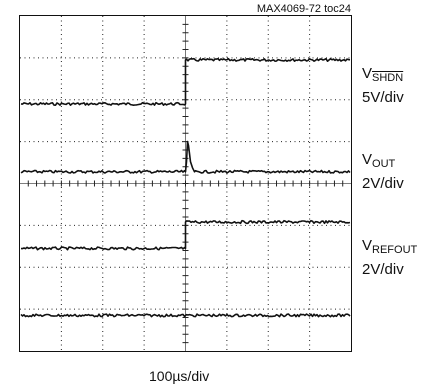  What do you see at coordinates (390, 257) in the screenshot?
I see `legend-vrefout: VREFOUT 2V/div` at bounding box center [390, 257].